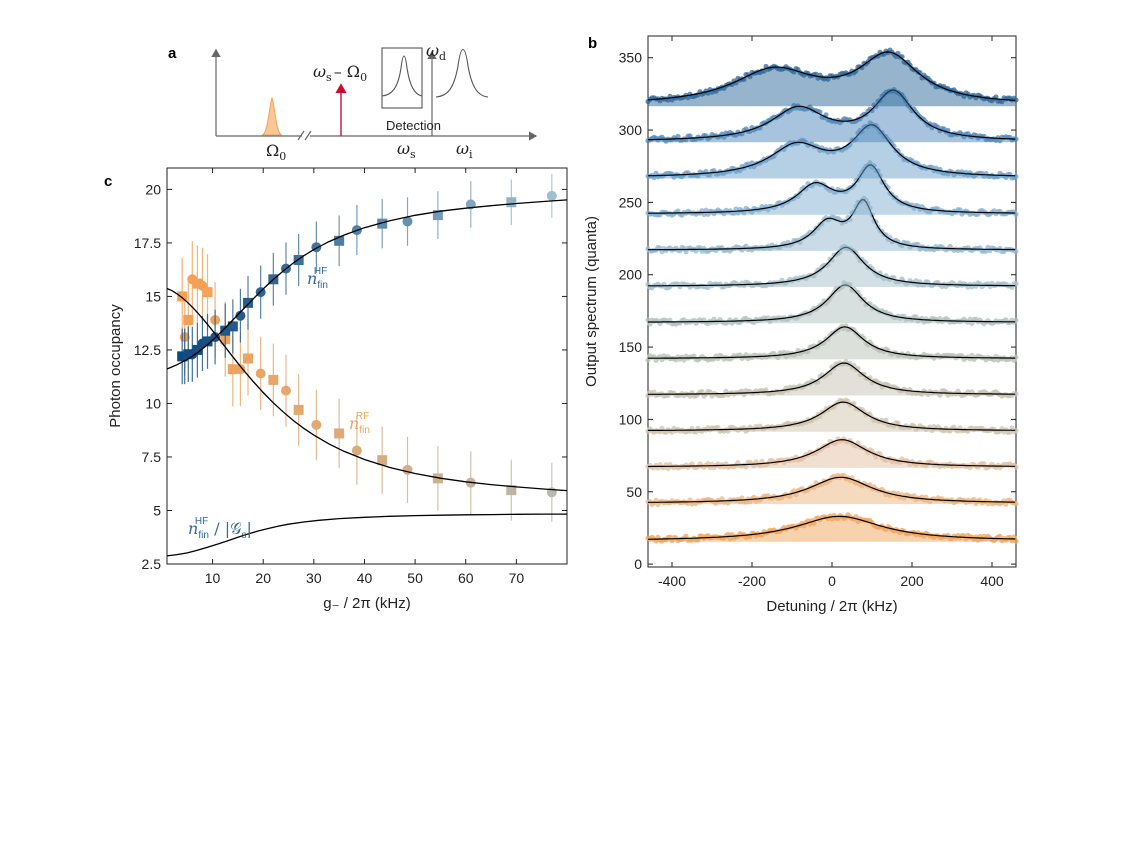  I want to click on x-tick-label-c: 60, so click(466, 578).